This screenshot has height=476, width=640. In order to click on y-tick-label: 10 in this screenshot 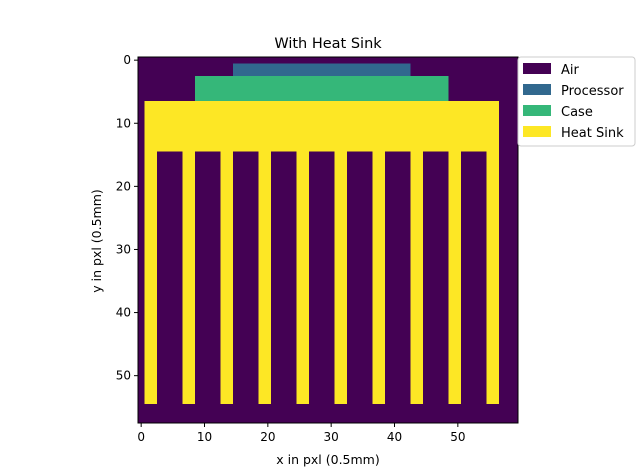, I will do `click(123, 123)`.